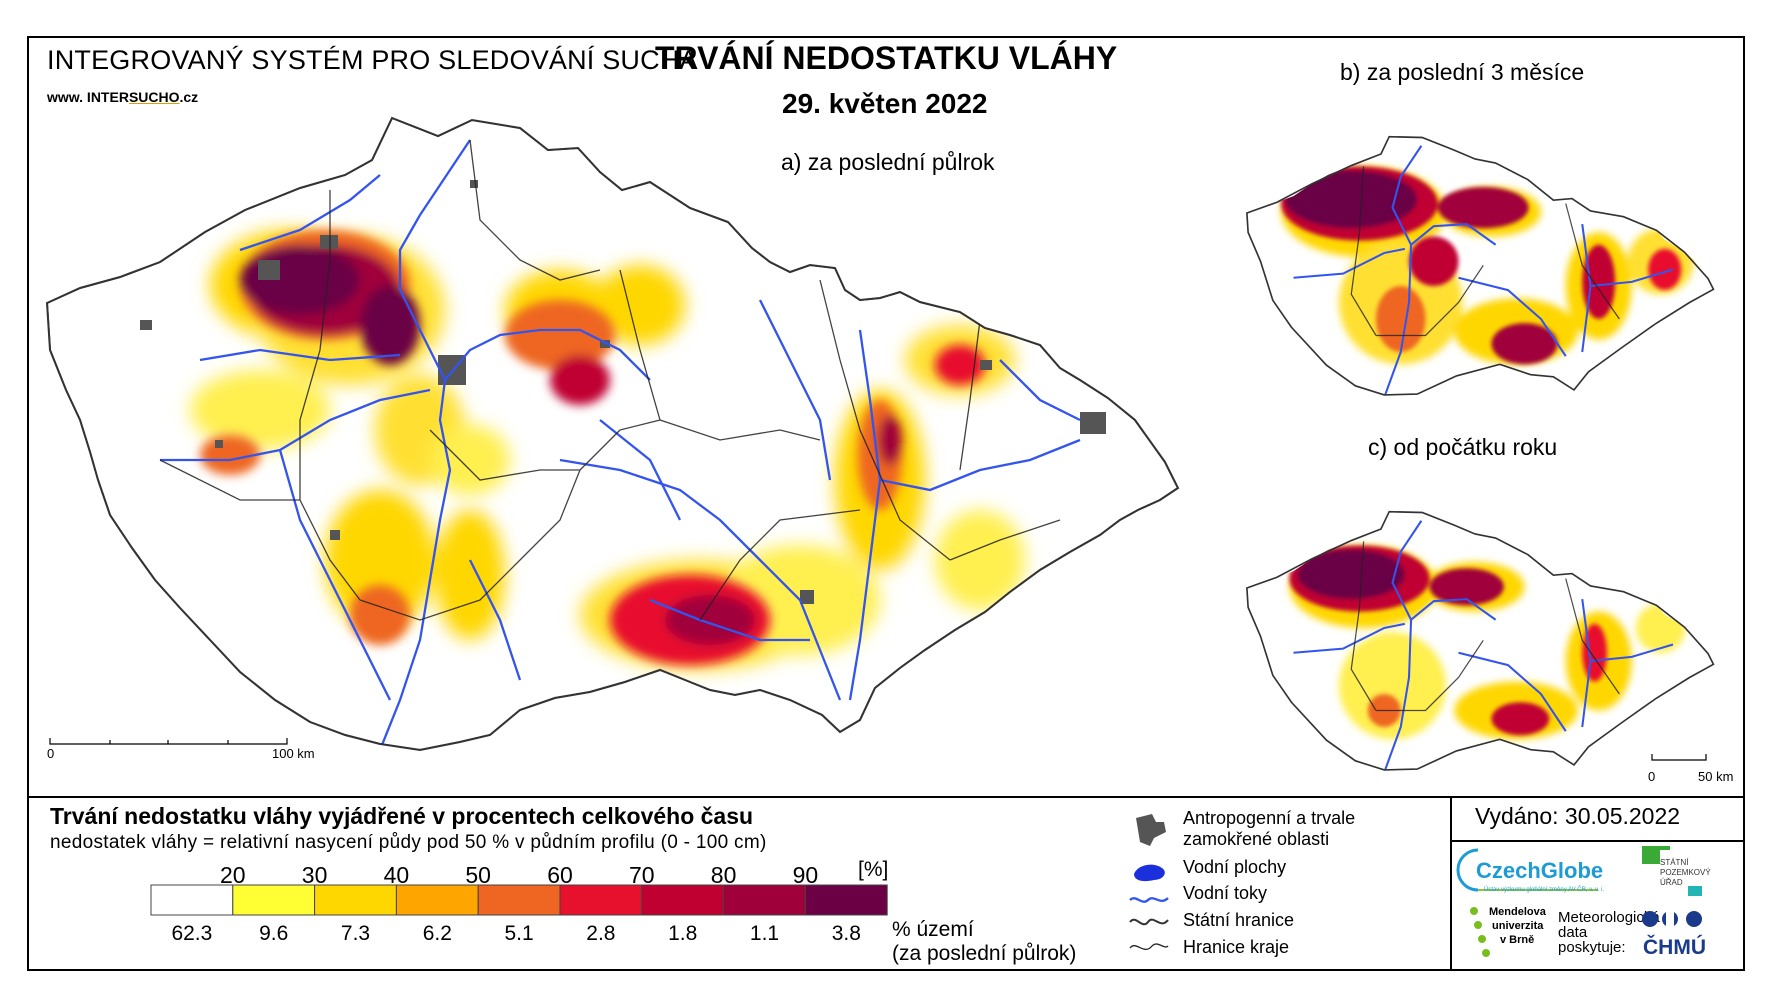  Describe the element at coordinates (1225, 893) in the screenshot. I see `symbol-label-river: Vodní toky` at that location.